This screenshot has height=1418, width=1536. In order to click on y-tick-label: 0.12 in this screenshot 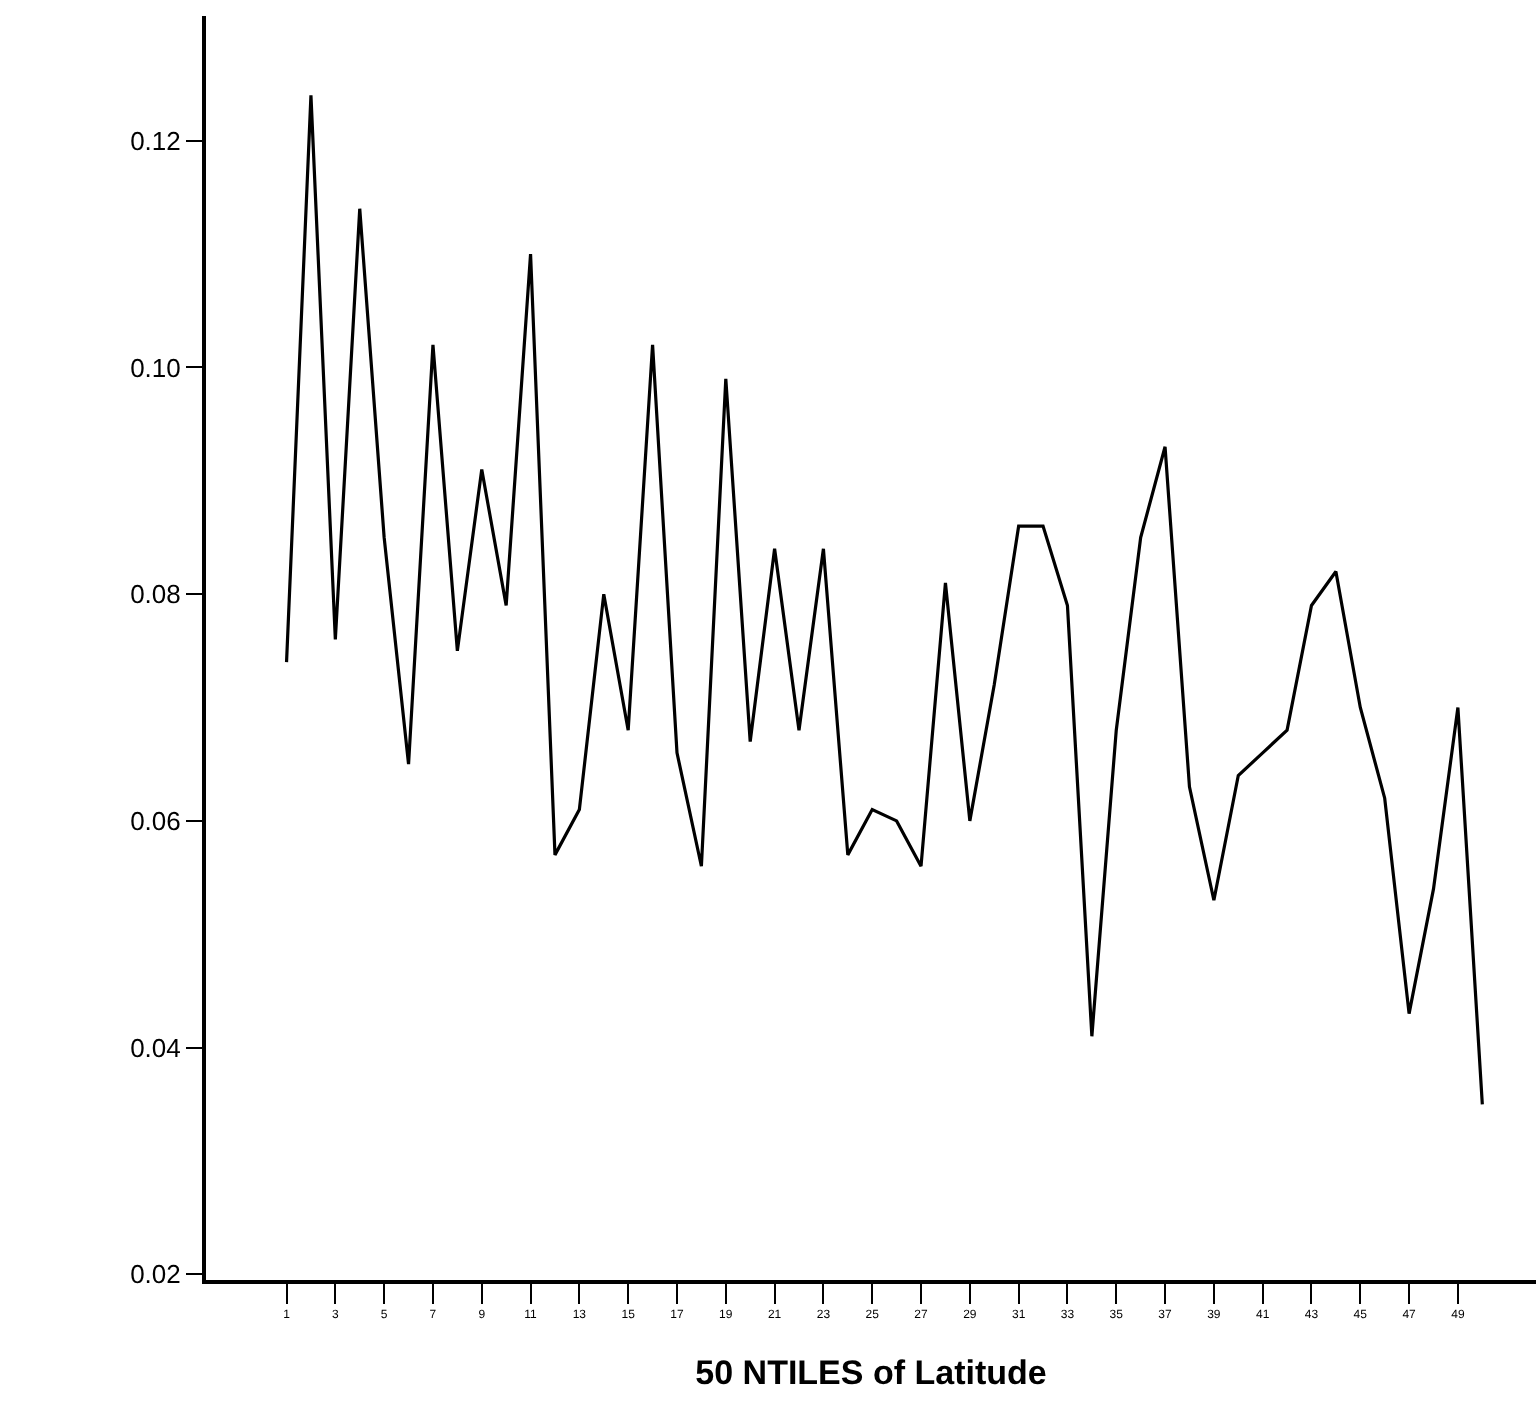, I will do `click(155, 140)`.